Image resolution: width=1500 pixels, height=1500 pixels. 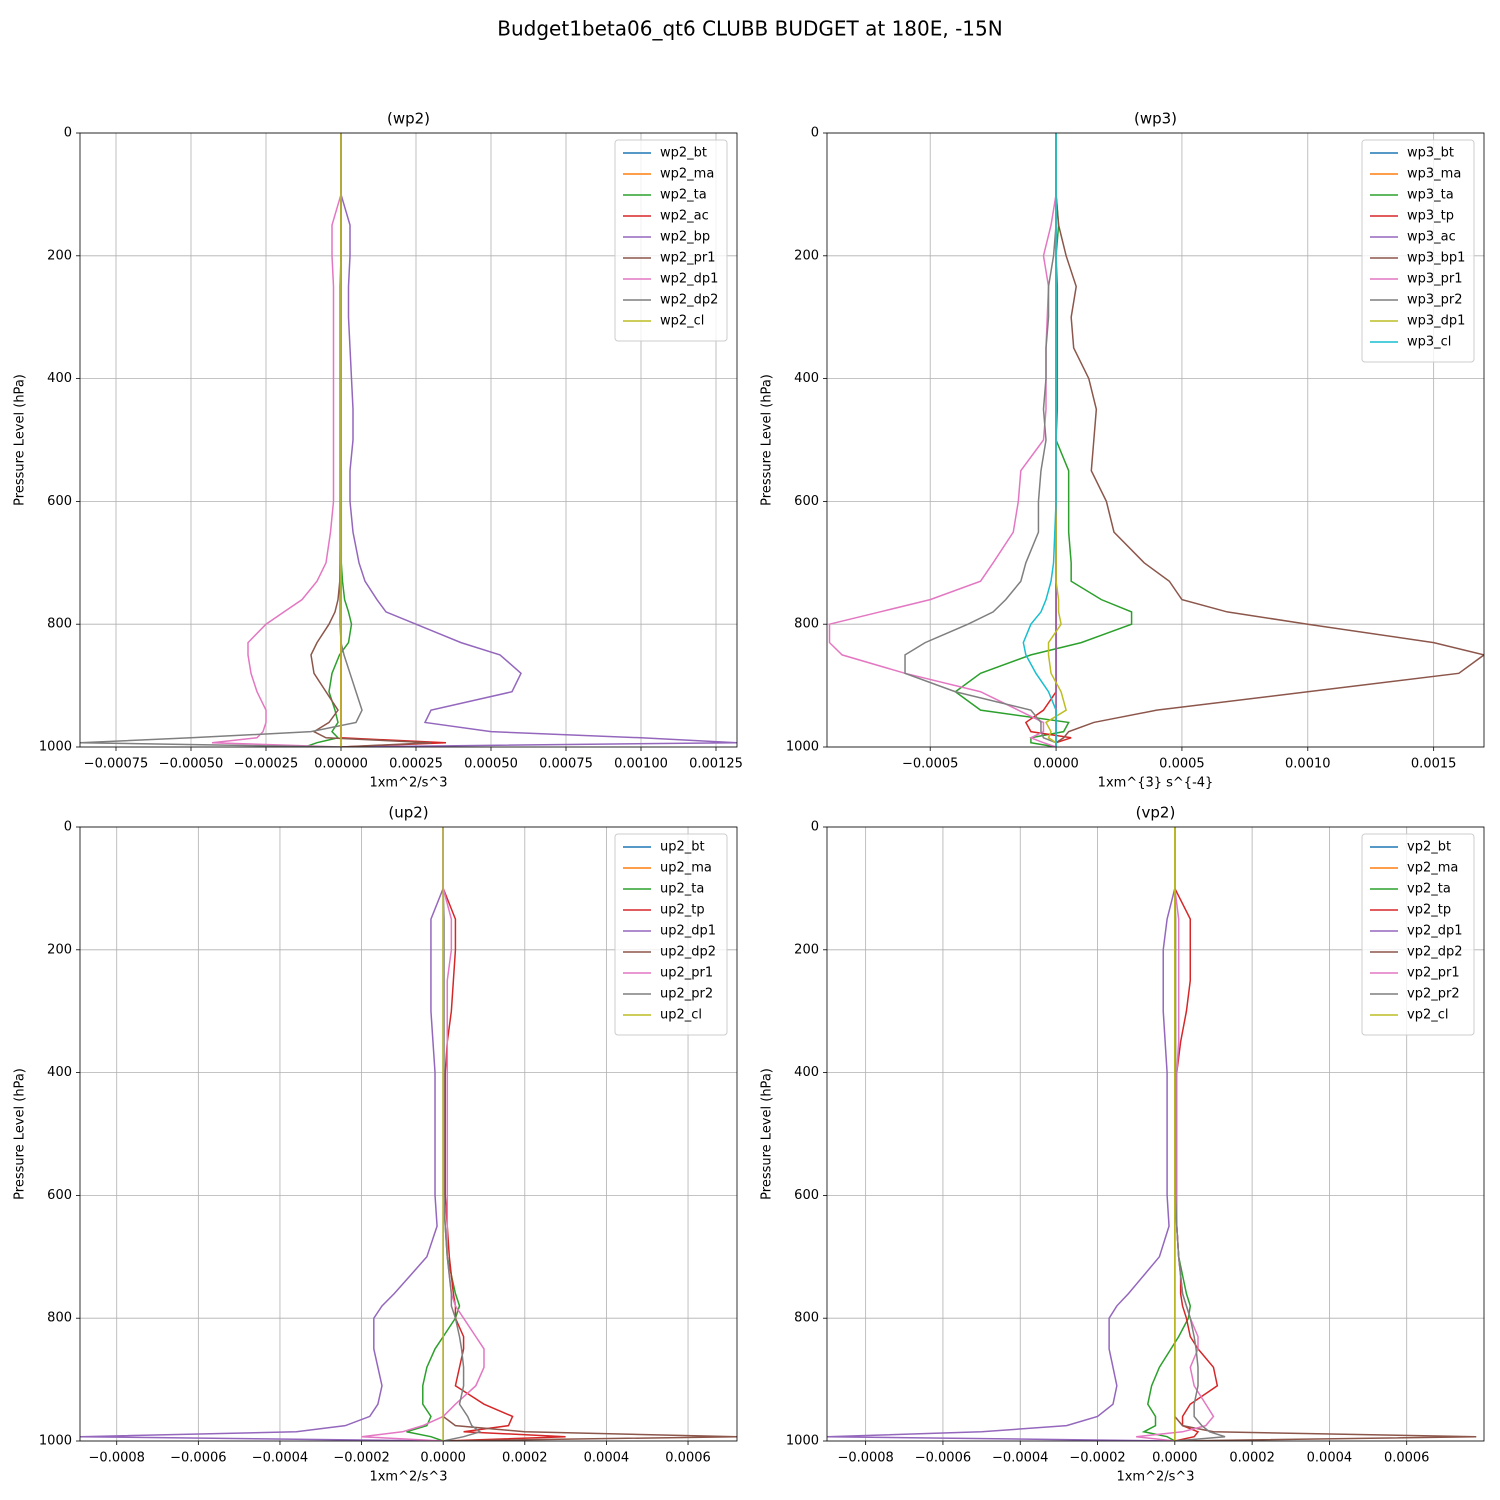 I want to click on x-tick-label: 0.00025, so click(x=416, y=764).